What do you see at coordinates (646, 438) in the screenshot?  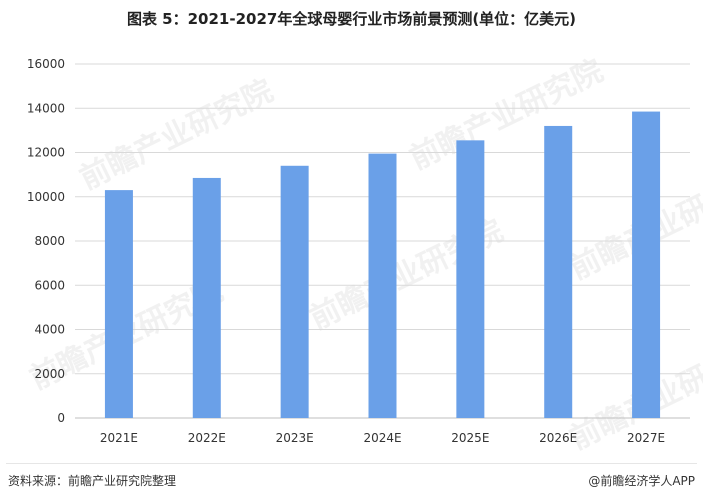 I see `x-tick-label: 2027E` at bounding box center [646, 438].